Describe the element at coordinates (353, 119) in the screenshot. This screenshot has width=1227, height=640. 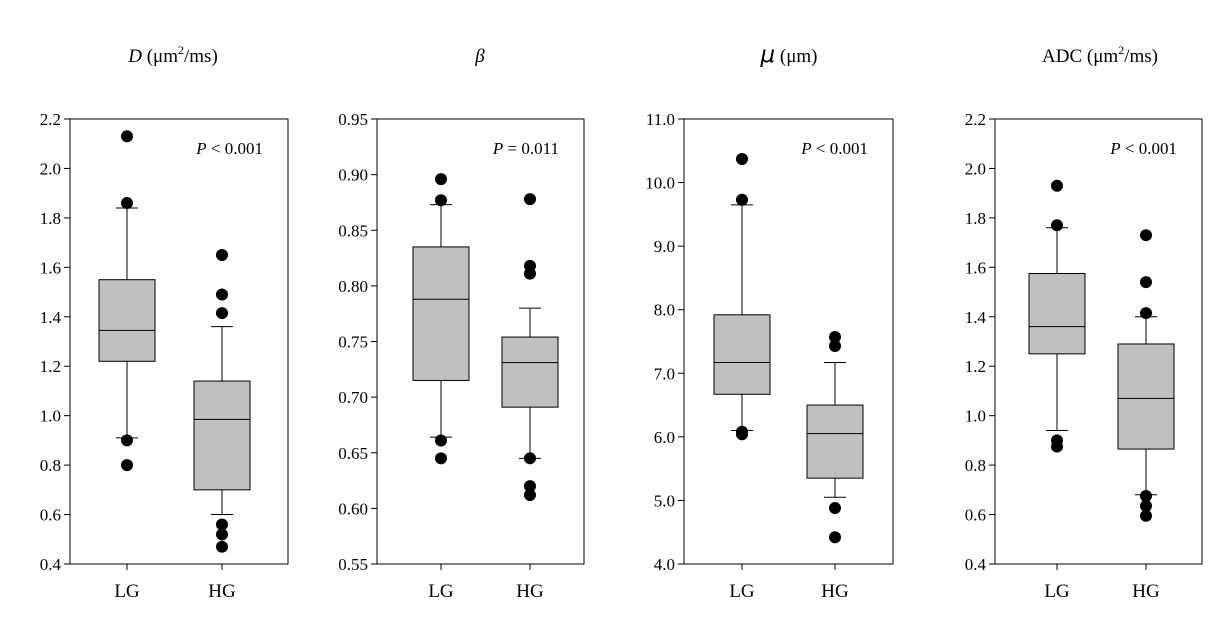
I see `y-tick-label: 0.95` at that location.